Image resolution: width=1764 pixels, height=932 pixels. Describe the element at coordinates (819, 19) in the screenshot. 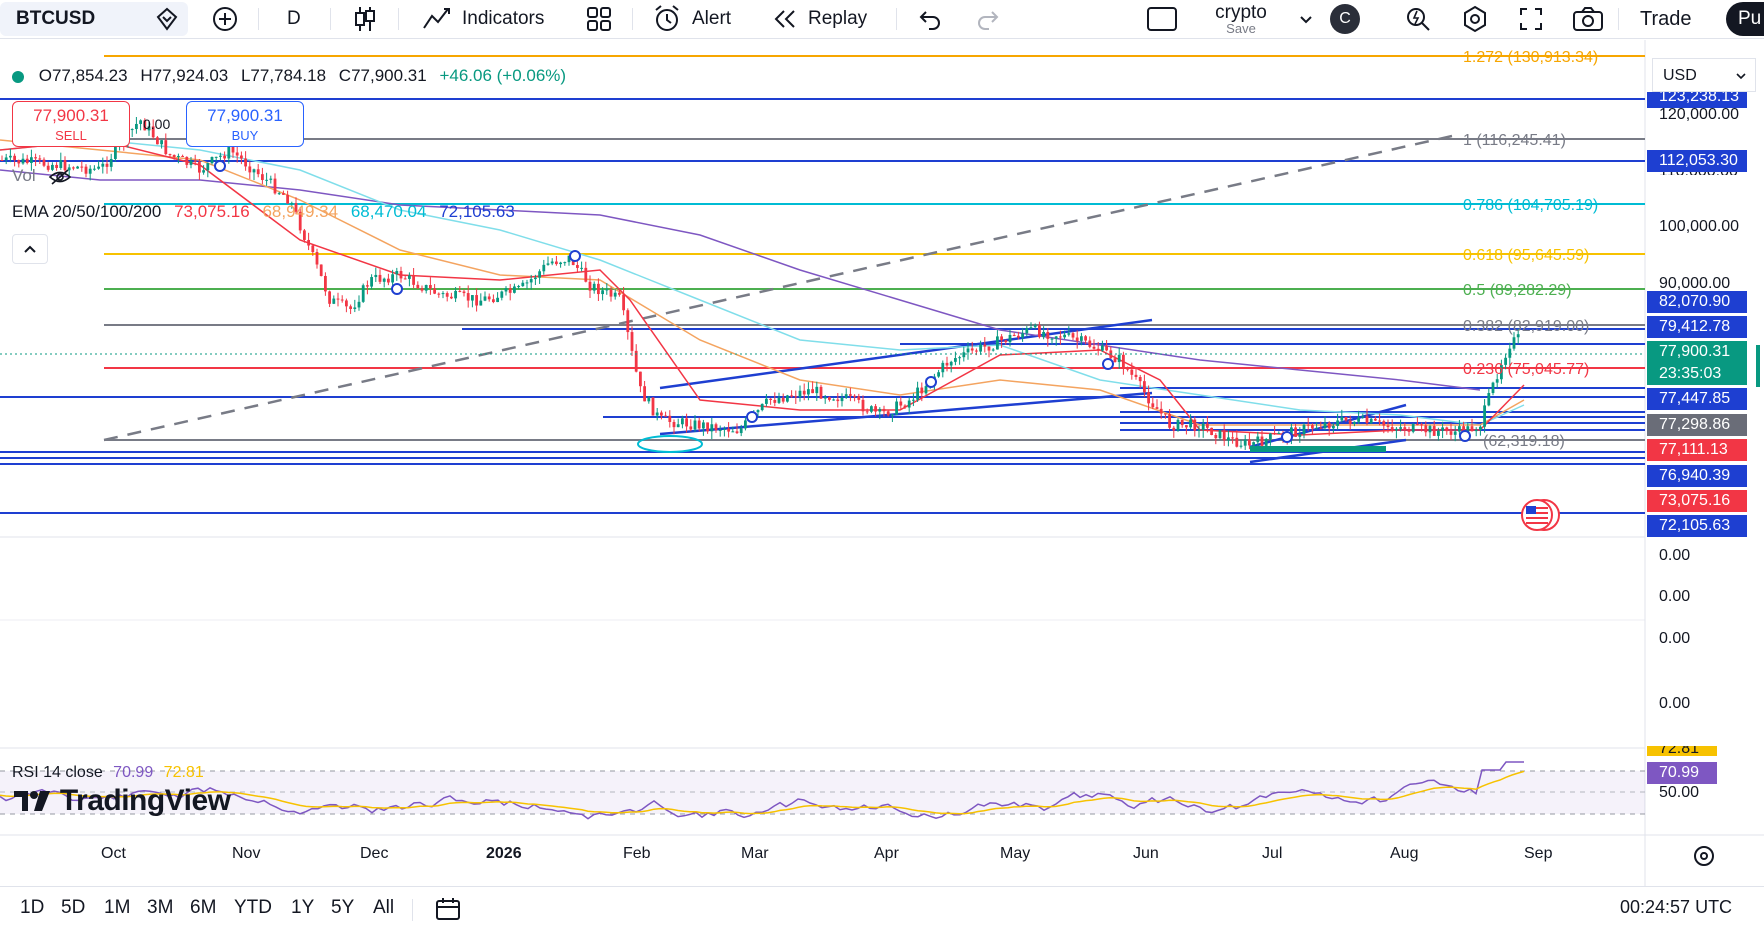

I see `replay-button: Replay` at that location.